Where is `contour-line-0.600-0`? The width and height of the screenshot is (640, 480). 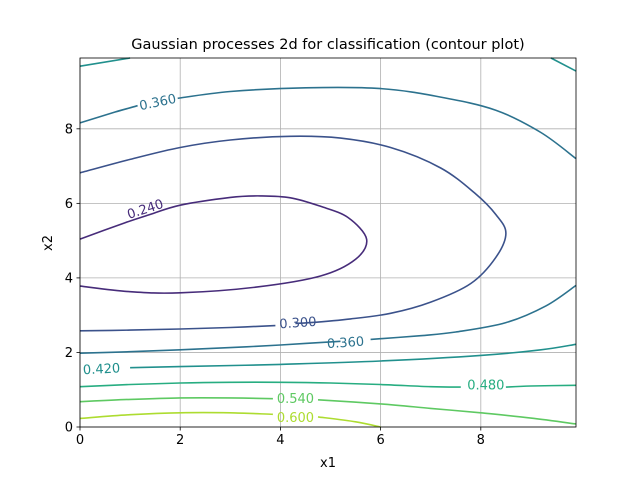 contour-line-0.600-0 is located at coordinates (176, 415).